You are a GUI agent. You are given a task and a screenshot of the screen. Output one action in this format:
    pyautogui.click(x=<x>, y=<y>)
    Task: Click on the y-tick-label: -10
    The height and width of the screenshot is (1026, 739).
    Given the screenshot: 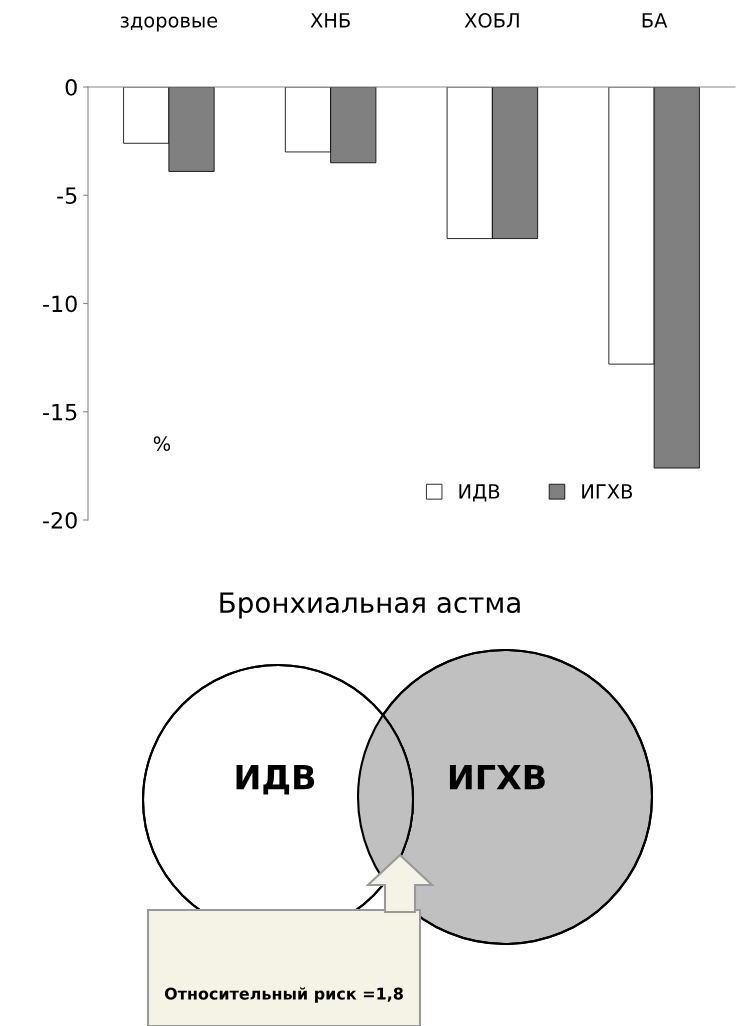 What is the action you would take?
    pyautogui.click(x=60, y=304)
    